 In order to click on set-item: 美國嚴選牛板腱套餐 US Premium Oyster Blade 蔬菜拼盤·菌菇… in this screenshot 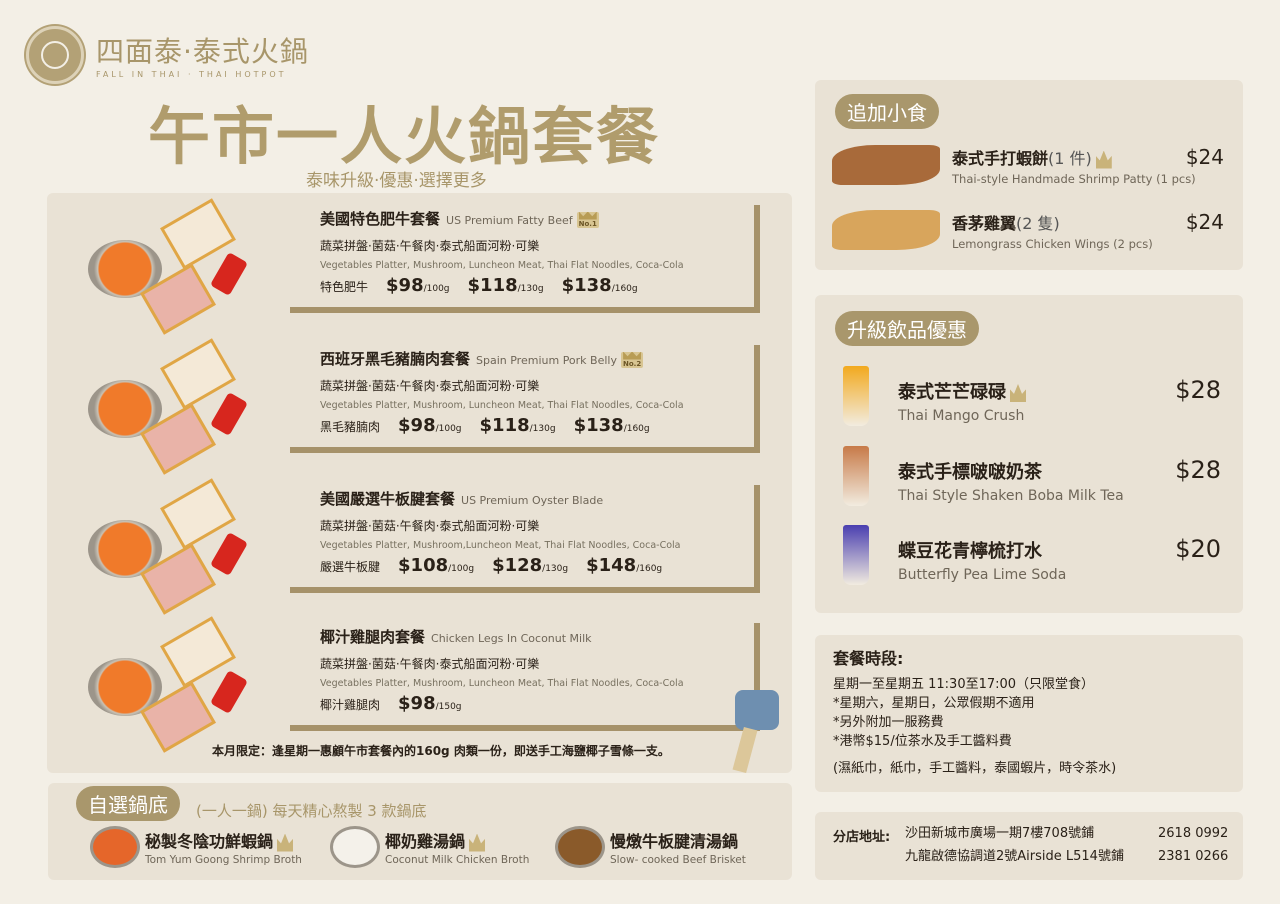, I will do `click(500, 532)`.